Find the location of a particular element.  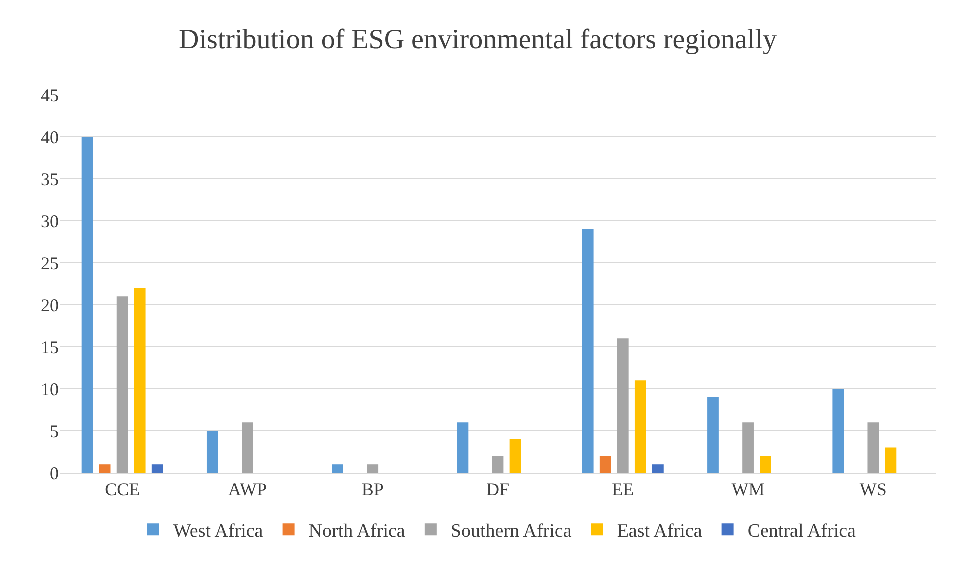

y-tick-label: 45 is located at coordinates (50, 95).